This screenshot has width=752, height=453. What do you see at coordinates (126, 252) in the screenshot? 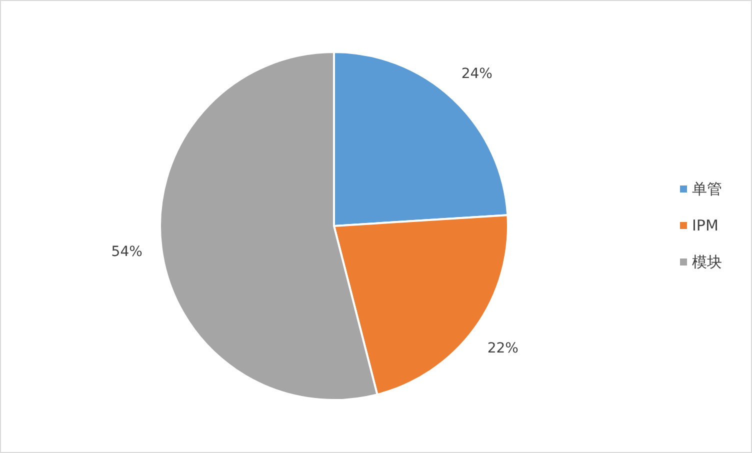
I see `data-label: 54%` at bounding box center [126, 252].